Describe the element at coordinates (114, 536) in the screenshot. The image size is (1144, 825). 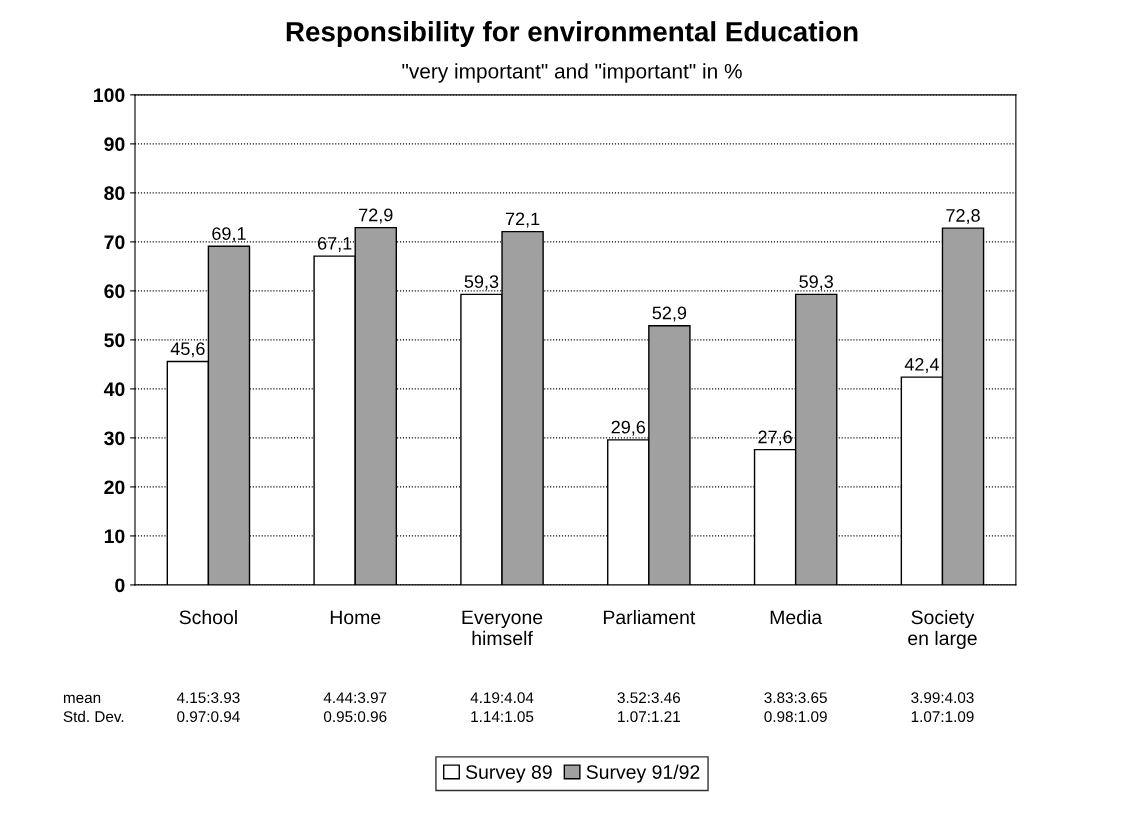
I see `y-tick-label: 10` at that location.